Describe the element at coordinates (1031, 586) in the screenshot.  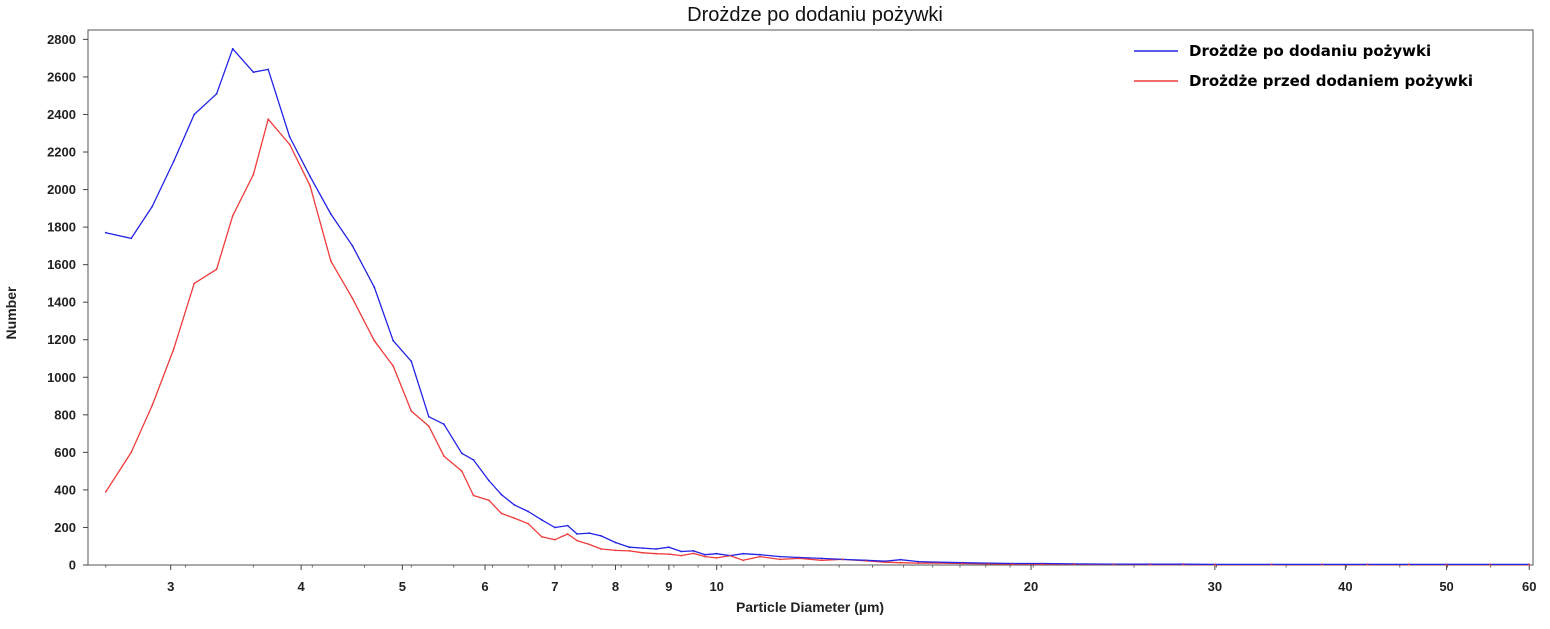
I see `x-tick-label: 20` at that location.